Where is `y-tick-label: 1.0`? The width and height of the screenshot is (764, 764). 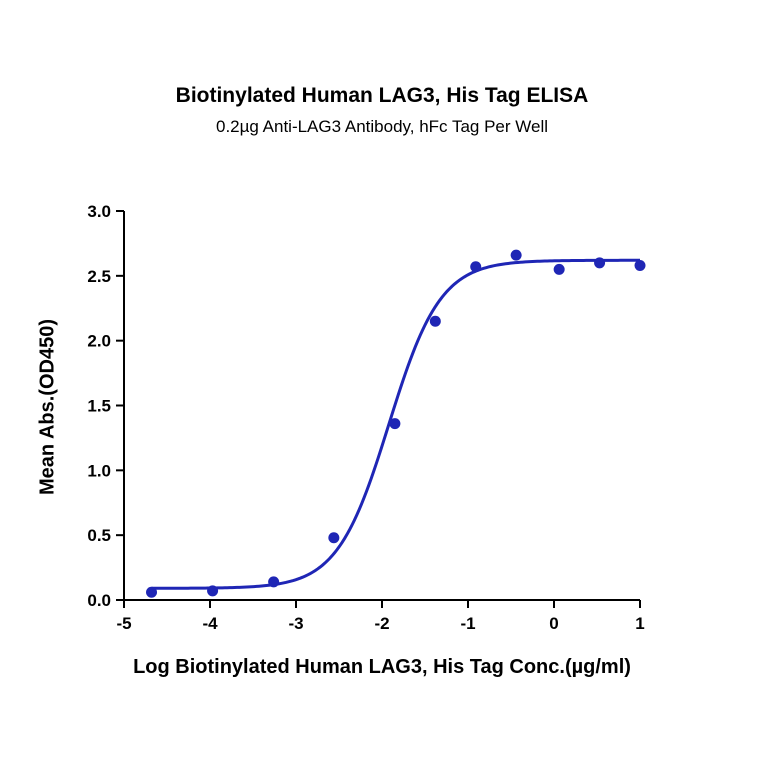 y-tick-label: 1.0 is located at coordinates (99, 470).